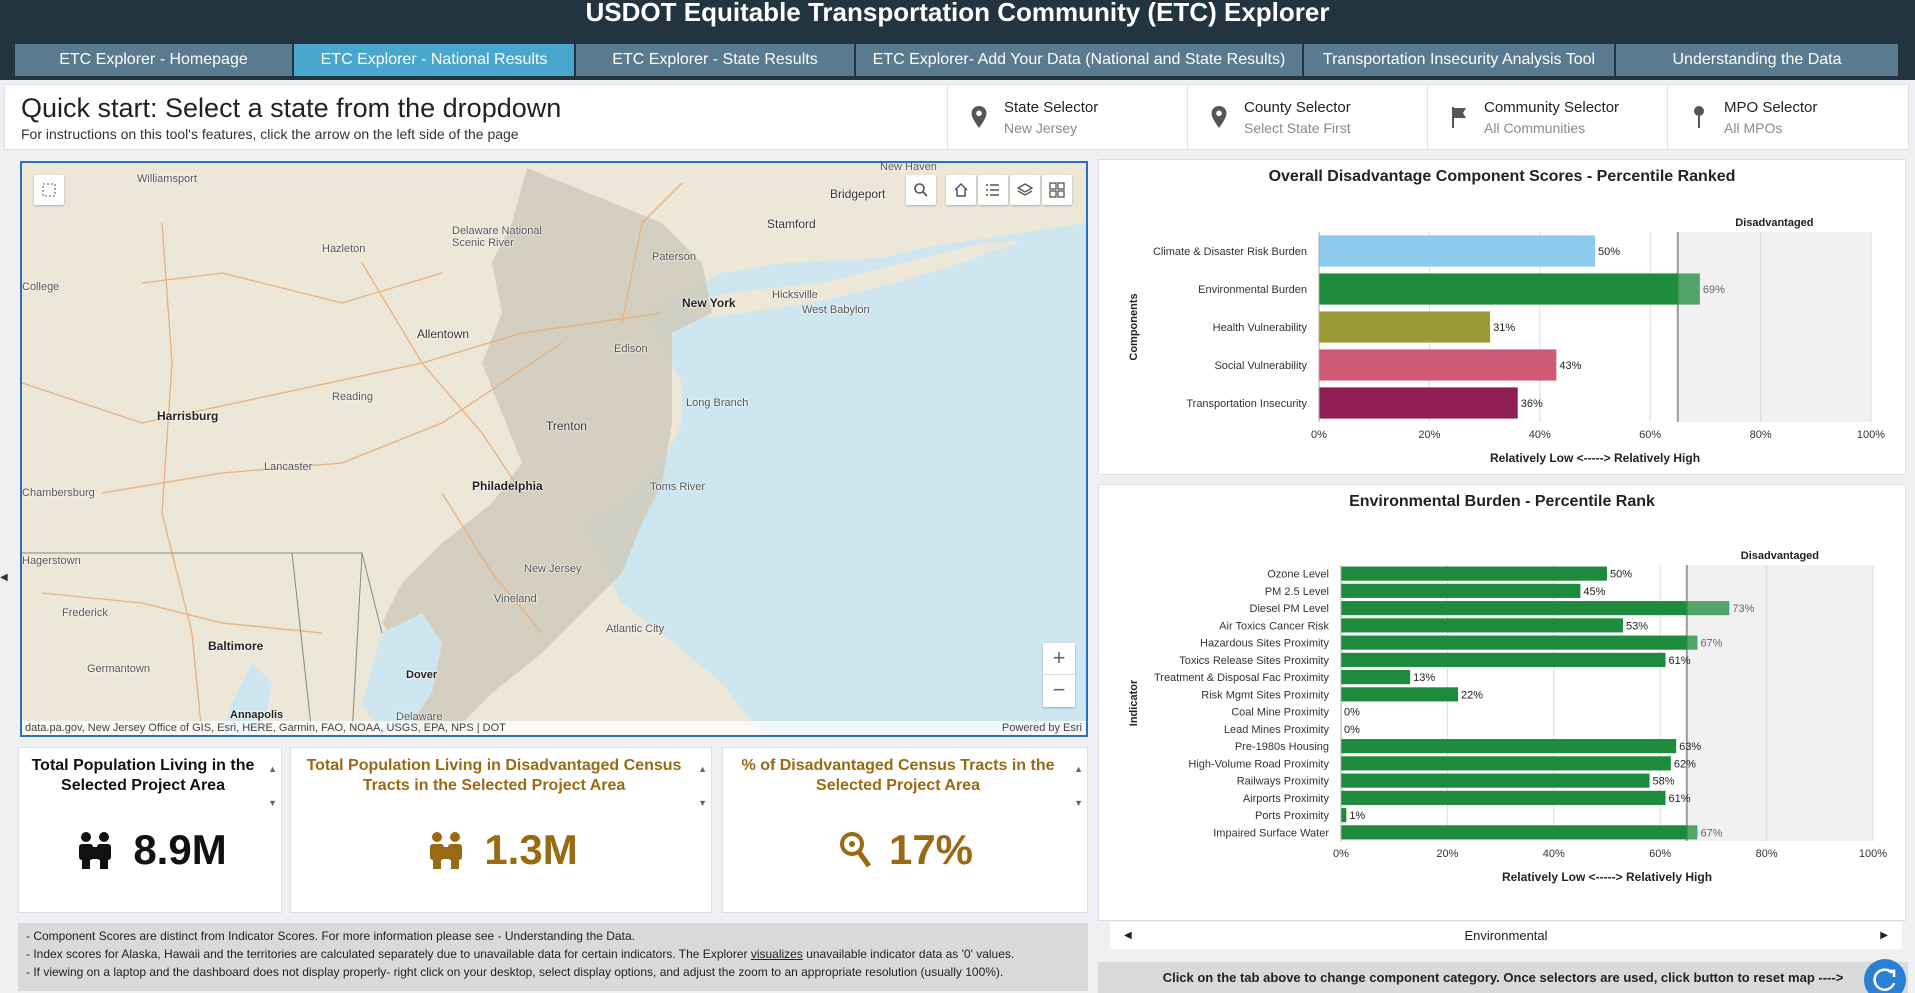 The image size is (1915, 993). I want to click on map-label: Hicksville, so click(795, 295).